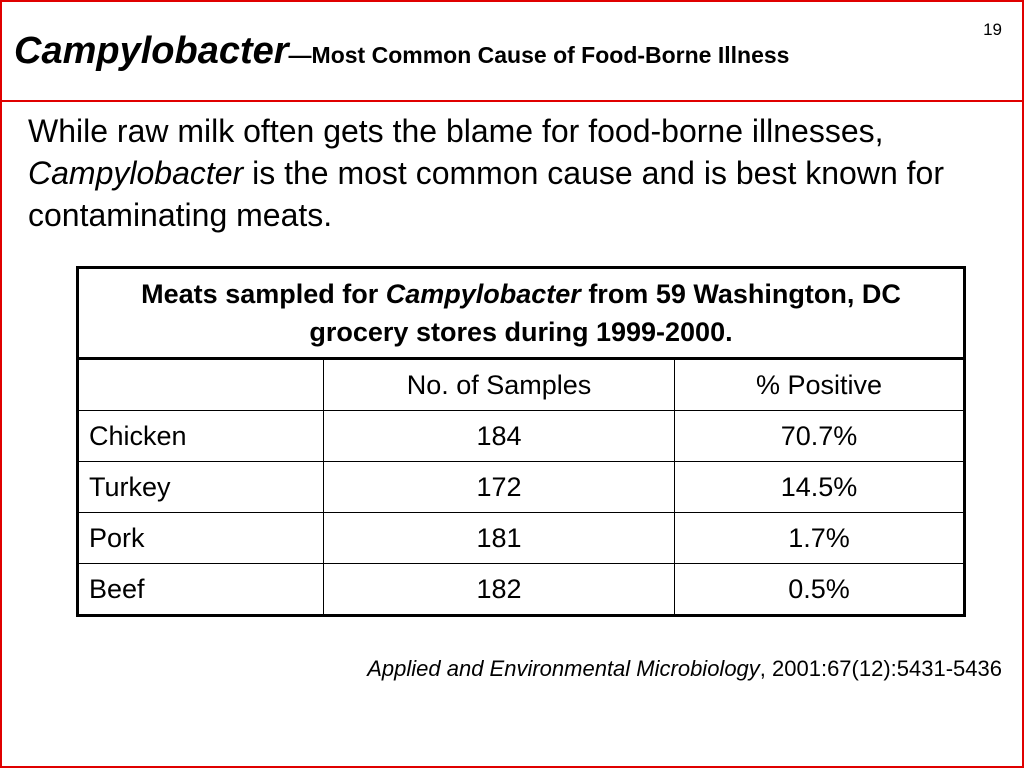  What do you see at coordinates (819, 436) in the screenshot?
I see `table-cell-positive: 70.7%` at bounding box center [819, 436].